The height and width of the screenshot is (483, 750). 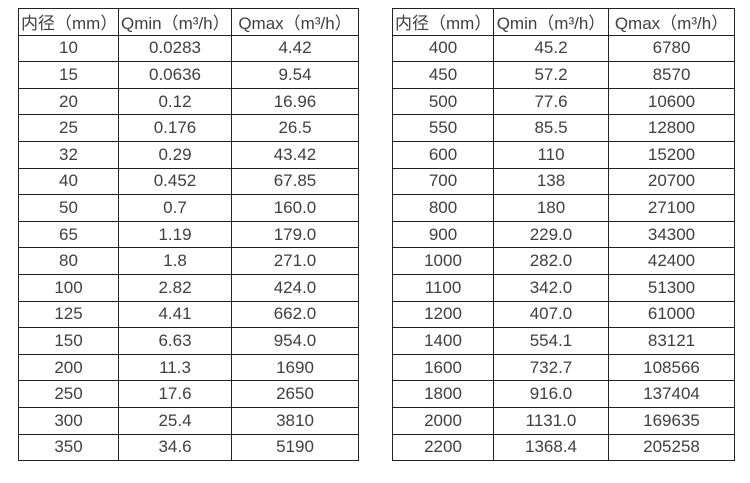 I want to click on table-cell: 954.0, so click(x=295, y=341).